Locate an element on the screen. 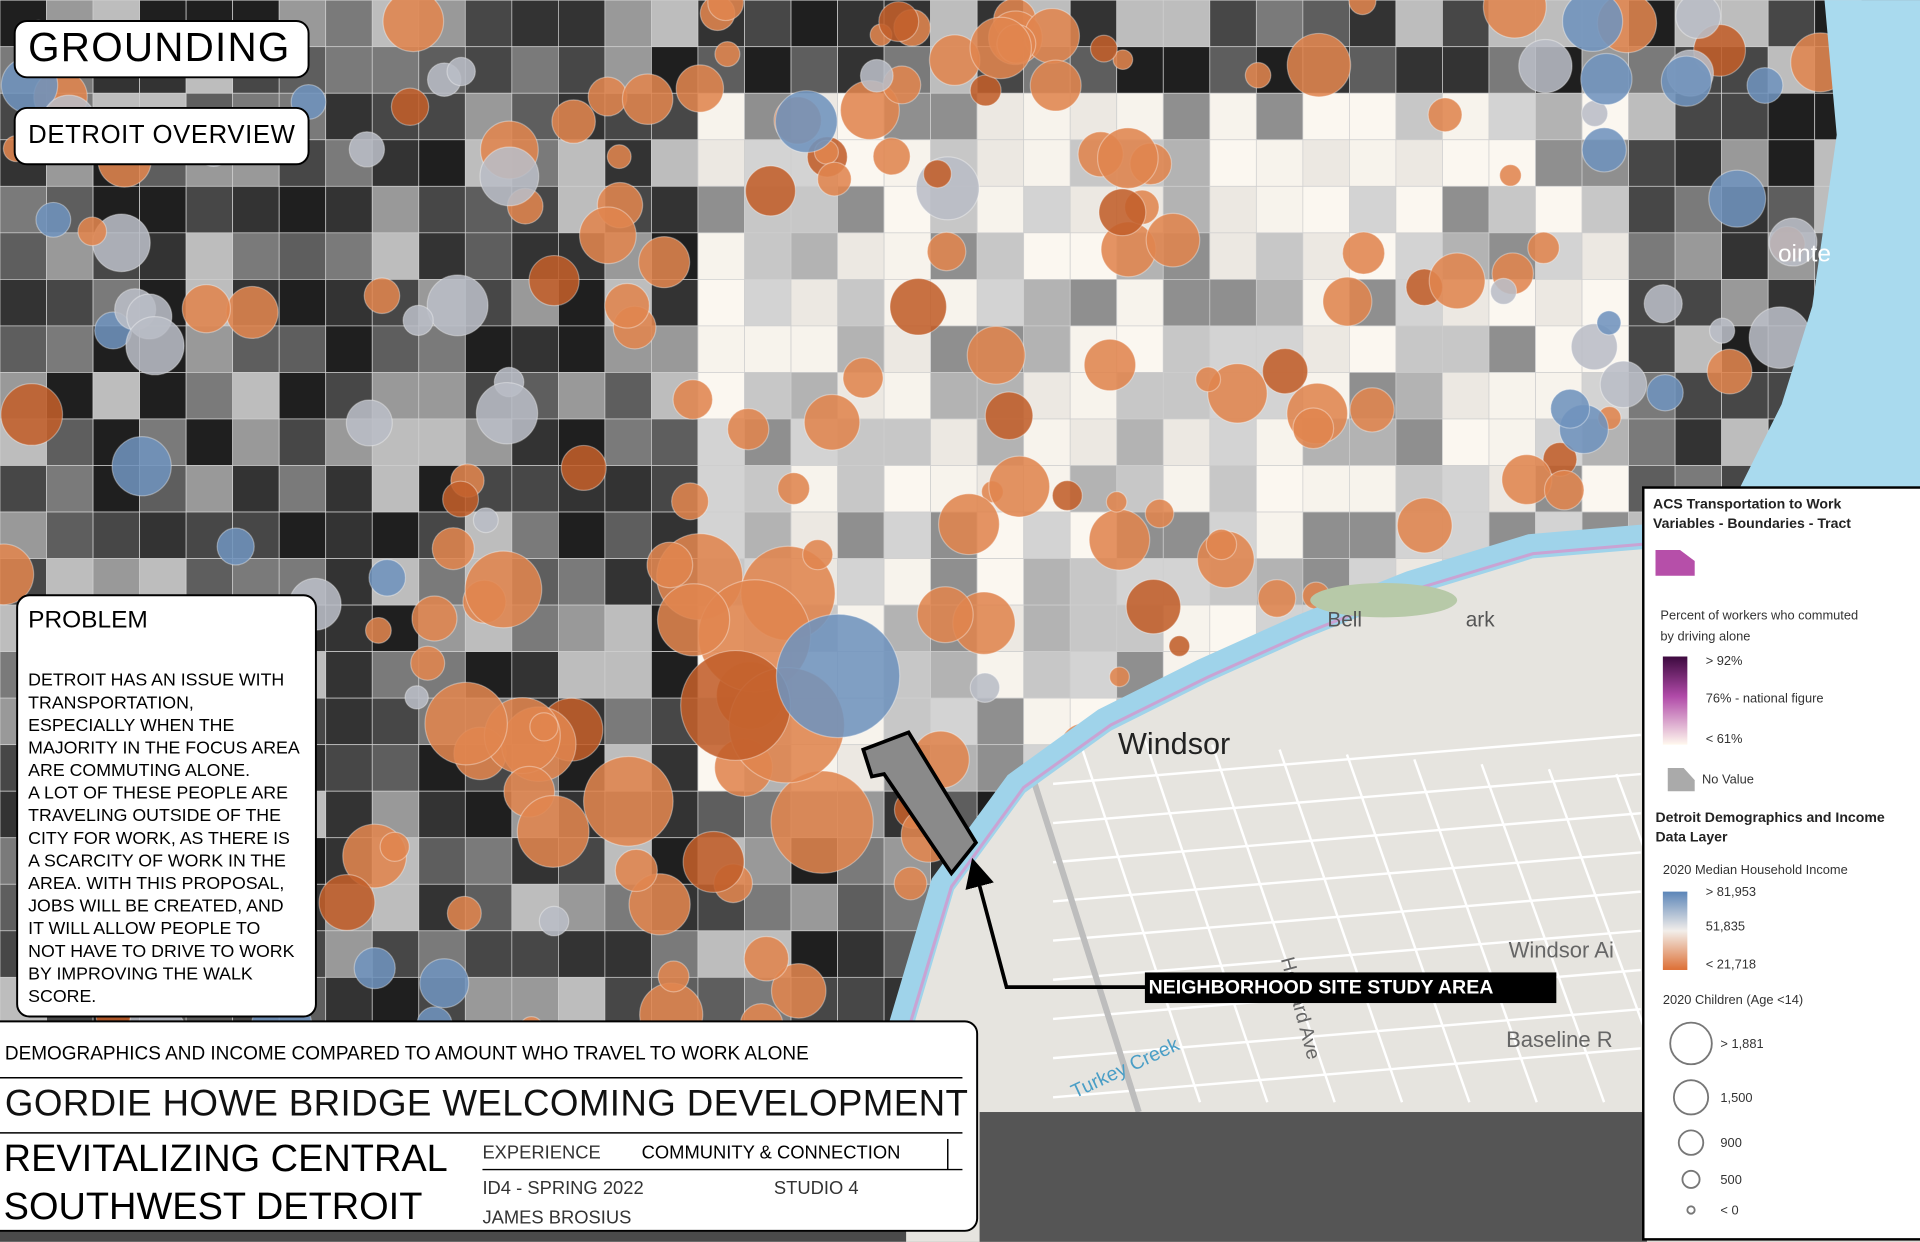 The image size is (1920, 1242). subtitle-box is located at coordinates (161, 136).